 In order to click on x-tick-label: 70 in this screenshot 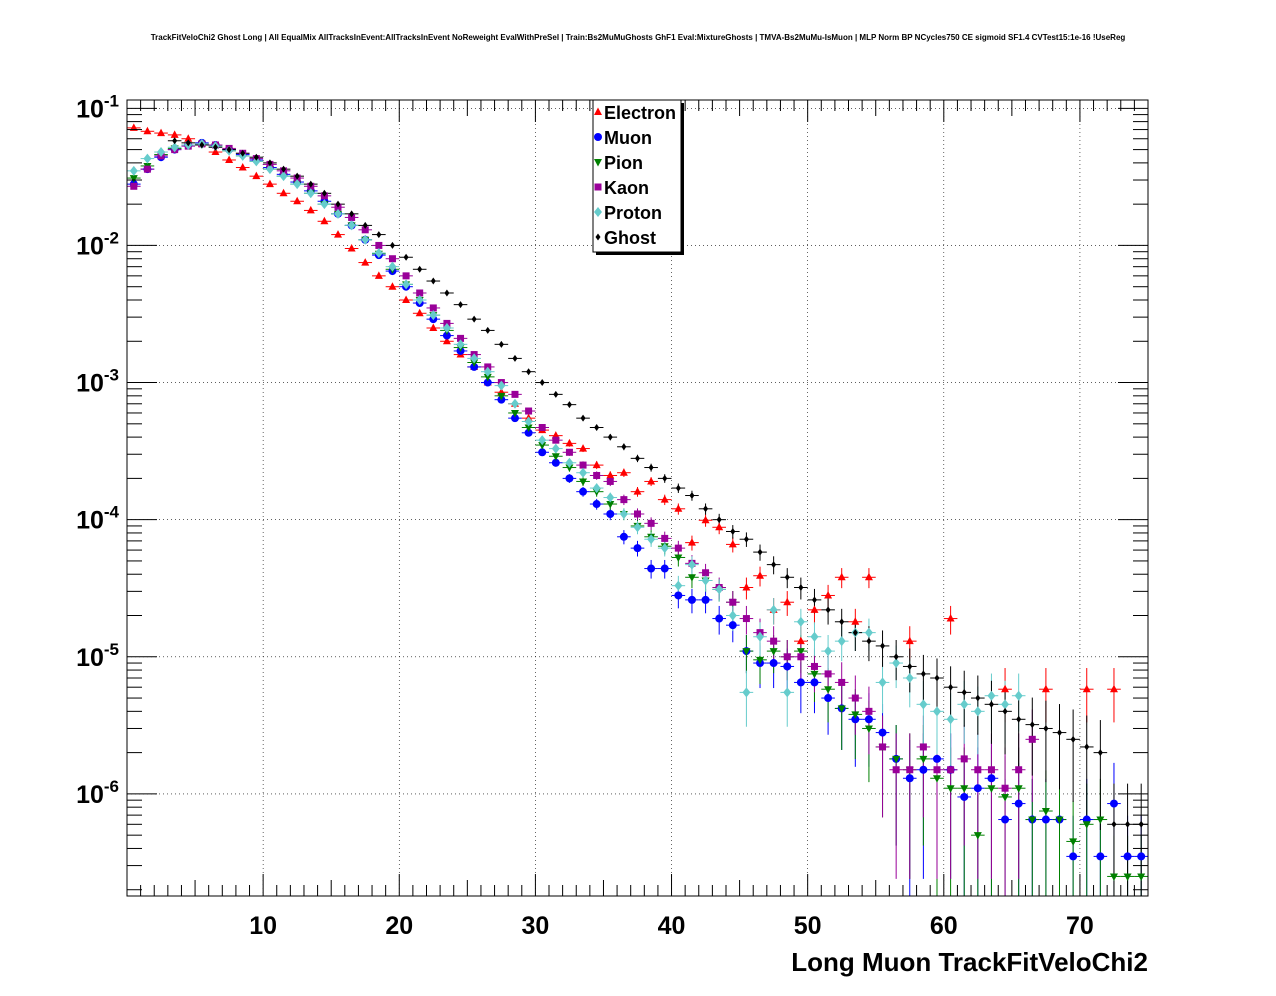, I will do `click(1080, 926)`.